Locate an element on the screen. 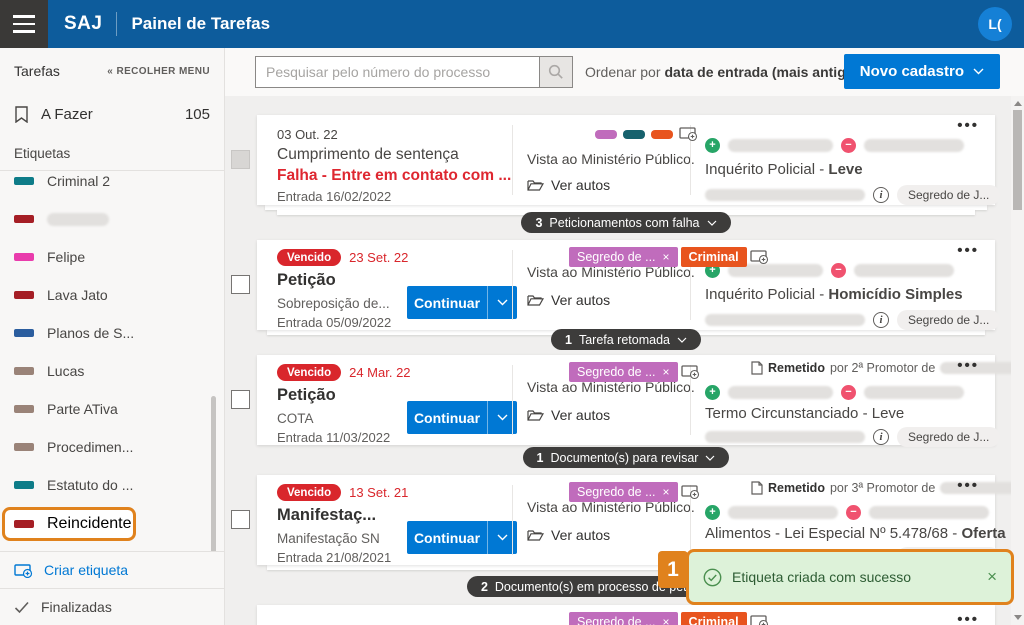  new-record-button: Novo cadastro is located at coordinates (921, 71).